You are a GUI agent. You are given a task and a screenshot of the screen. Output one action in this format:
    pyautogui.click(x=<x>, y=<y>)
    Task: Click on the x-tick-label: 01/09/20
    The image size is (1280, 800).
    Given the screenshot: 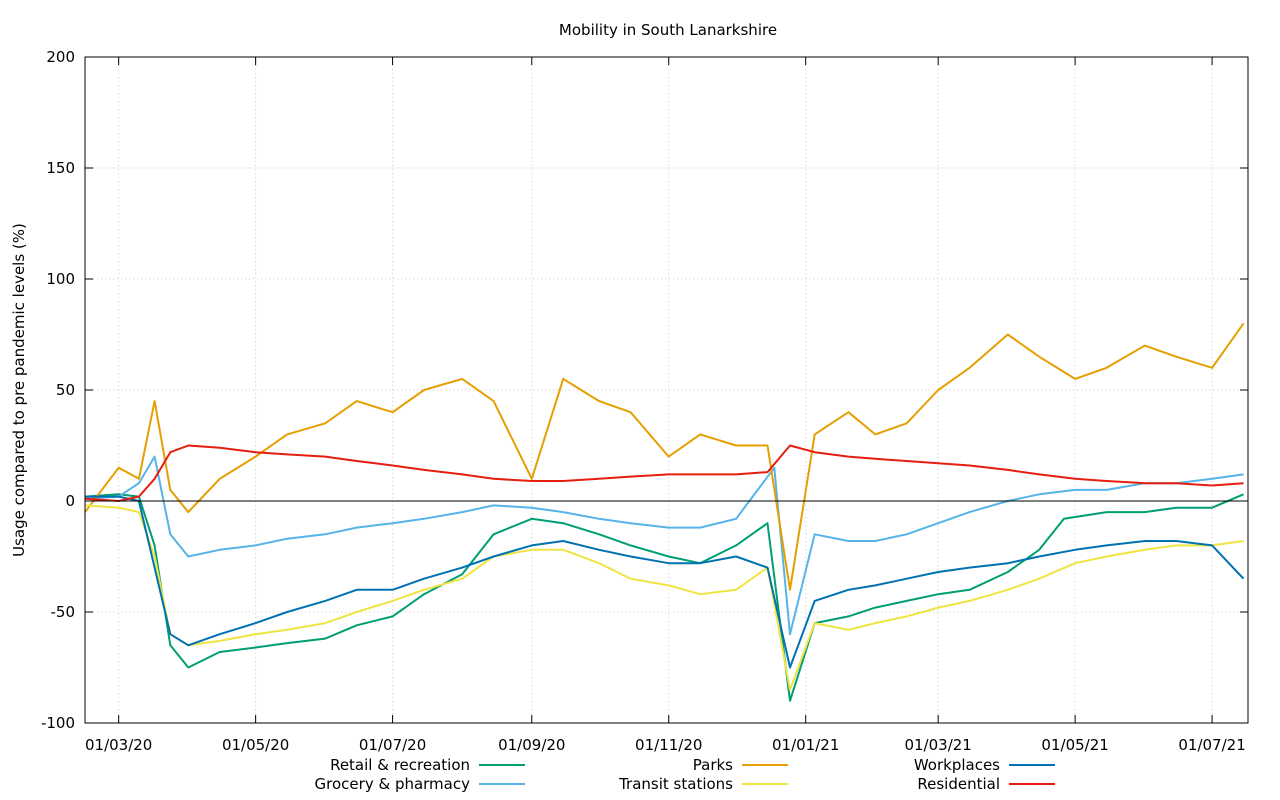 What is the action you would take?
    pyautogui.click(x=531, y=745)
    